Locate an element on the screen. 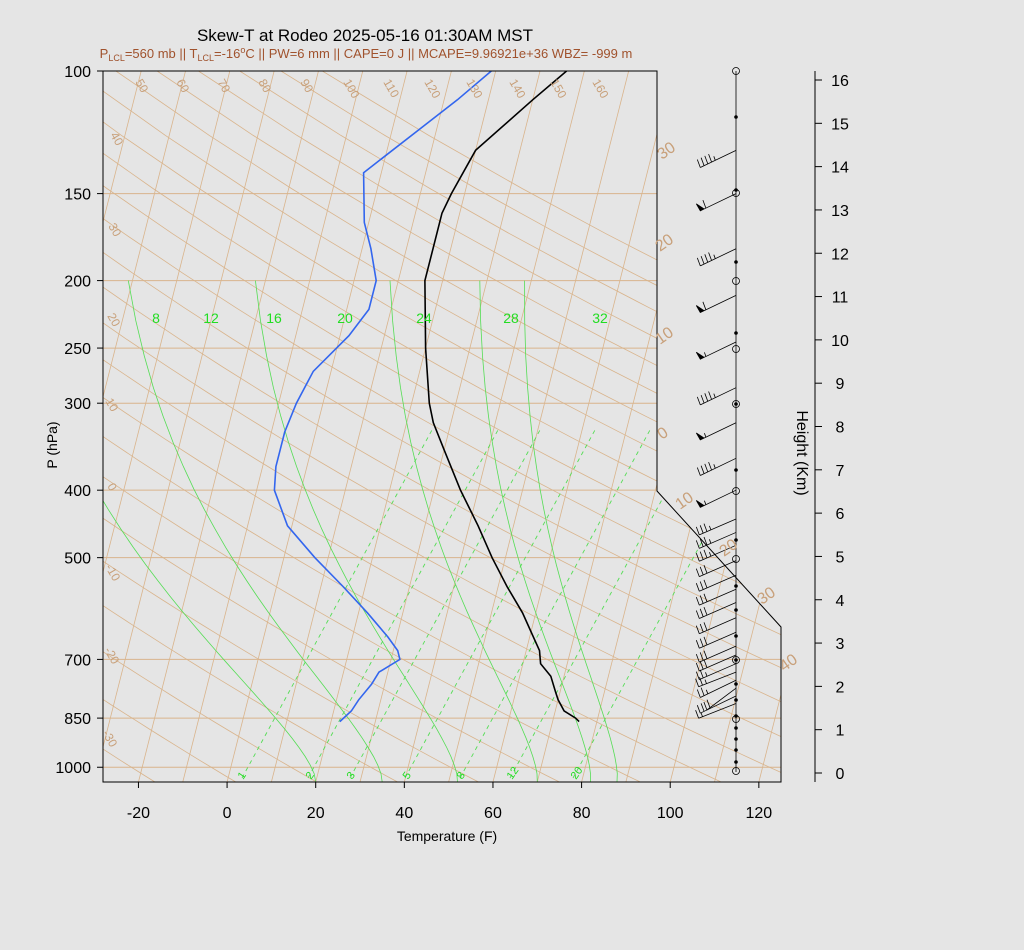  mixing-ratio-label-bottom: 8 is located at coordinates (461, 776).